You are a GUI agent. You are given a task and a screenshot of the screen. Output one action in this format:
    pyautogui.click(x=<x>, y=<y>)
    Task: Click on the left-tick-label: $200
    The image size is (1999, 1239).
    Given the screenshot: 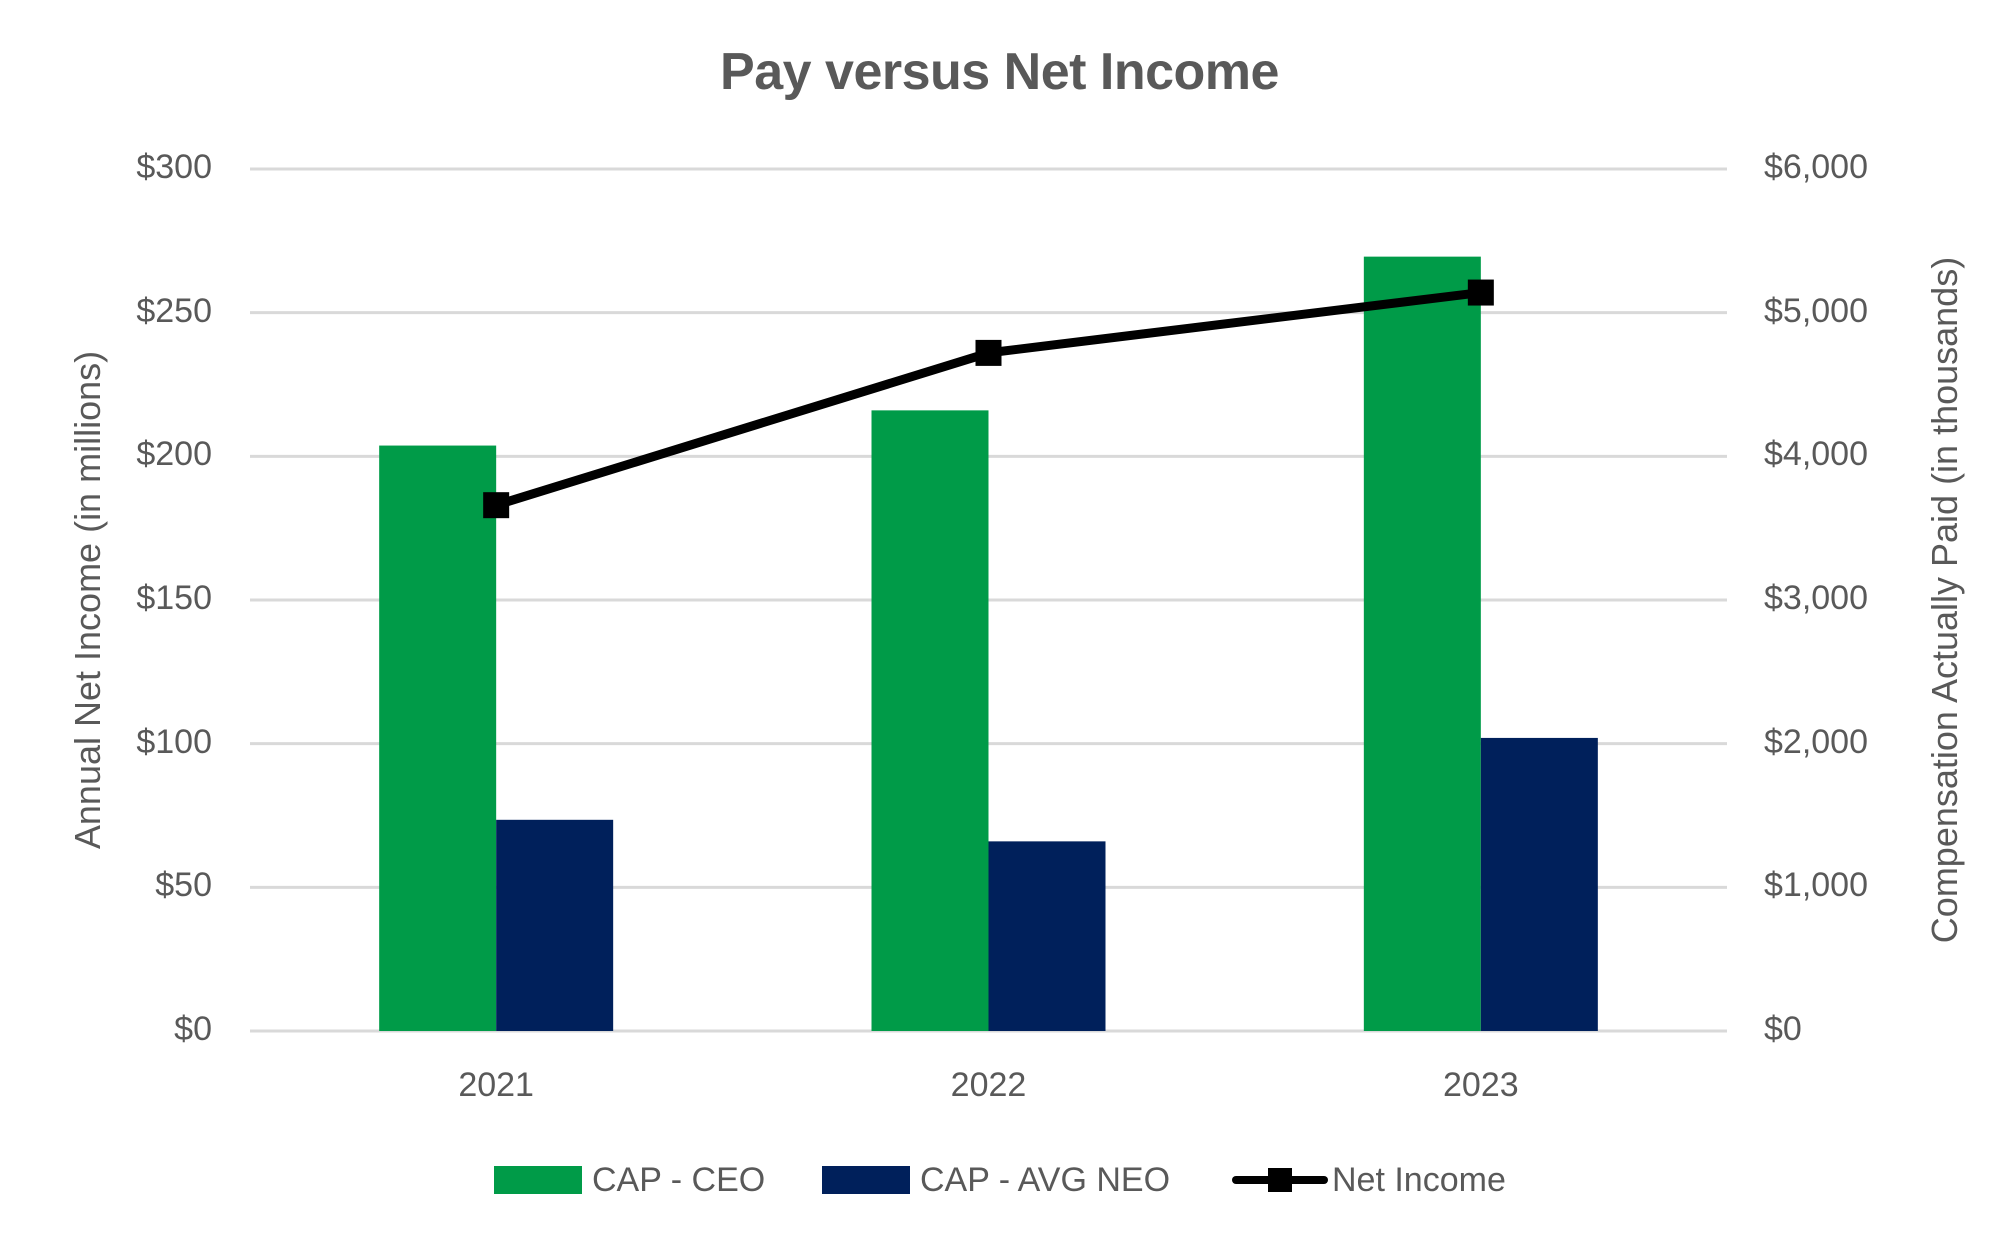 What is the action you would take?
    pyautogui.click(x=174, y=454)
    